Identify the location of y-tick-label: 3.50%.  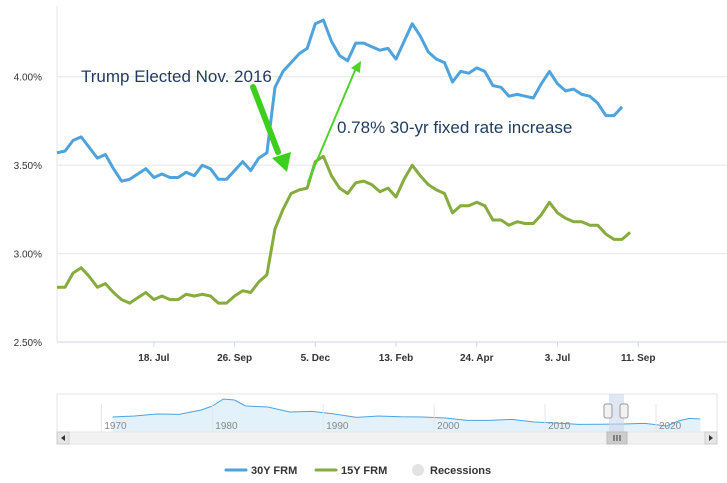
(28, 166).